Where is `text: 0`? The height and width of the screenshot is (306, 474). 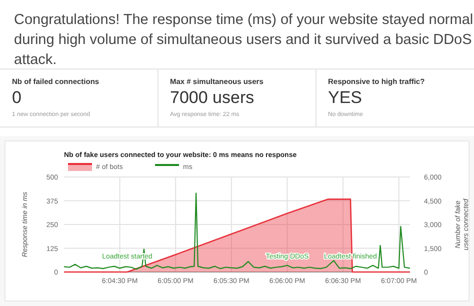
text: 0 is located at coordinates (17, 97).